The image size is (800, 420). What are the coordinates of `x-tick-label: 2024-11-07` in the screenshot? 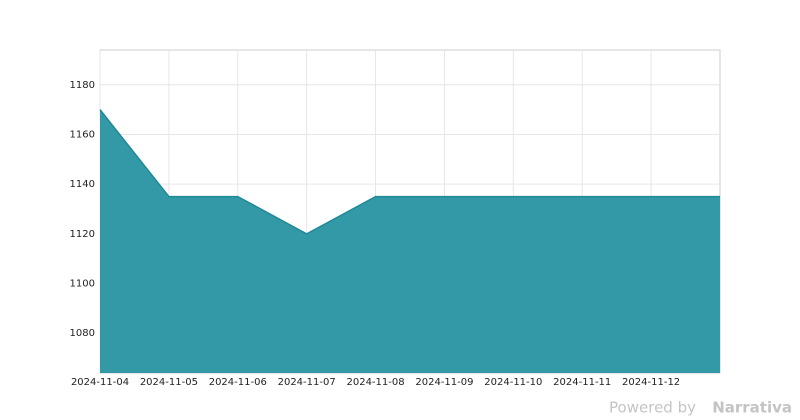 It's located at (307, 382).